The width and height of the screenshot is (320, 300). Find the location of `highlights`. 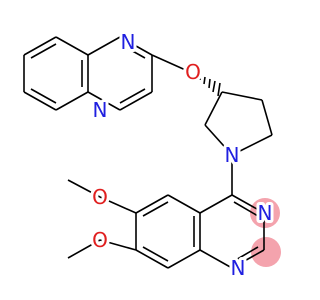

highlights is located at coordinates (265, 232).